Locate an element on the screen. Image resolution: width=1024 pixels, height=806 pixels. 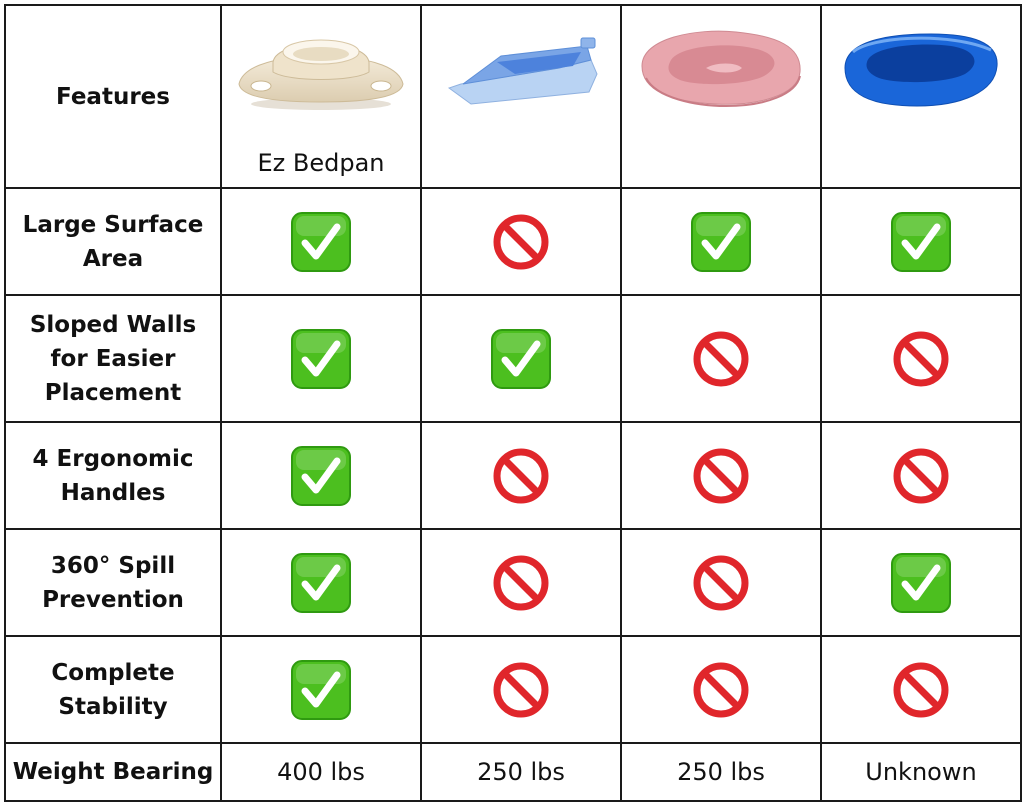
blue-fracture-bedpan-icon is located at coordinates (522, 71).